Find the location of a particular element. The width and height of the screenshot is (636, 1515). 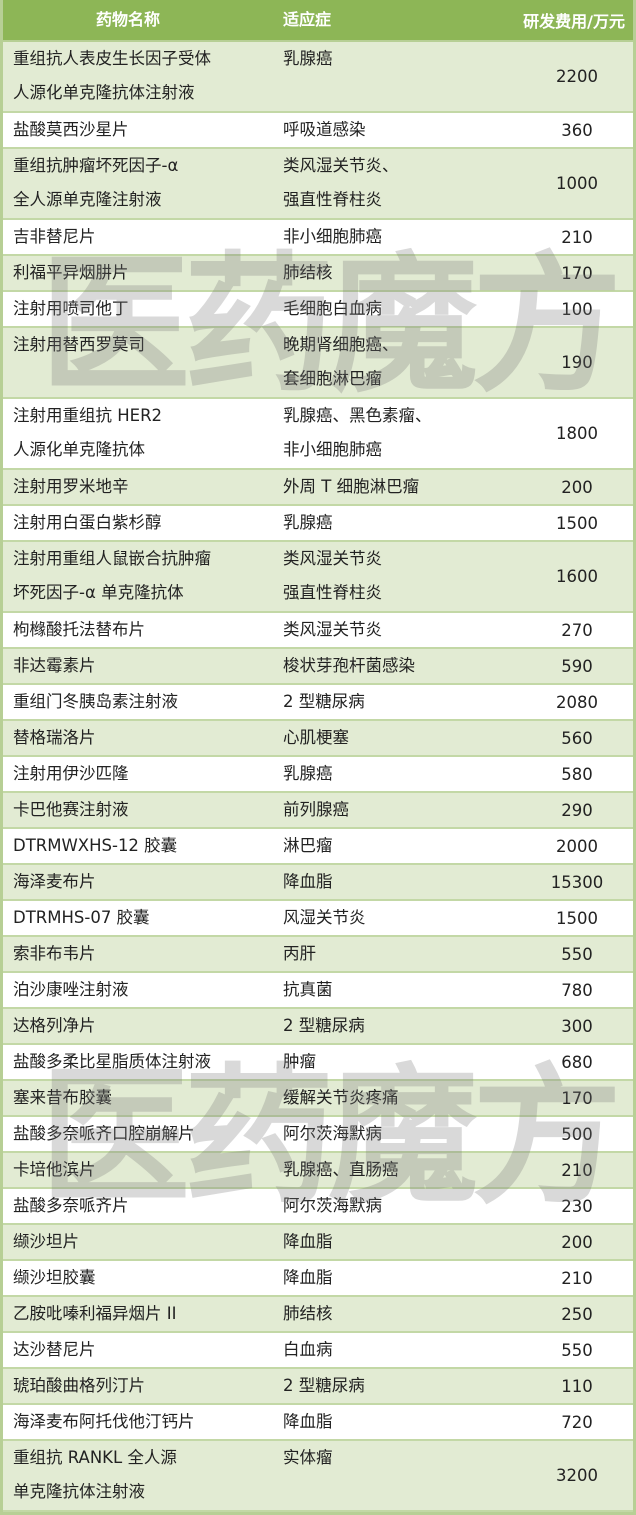

rd-cost-cell: 250 is located at coordinates (577, 1314).